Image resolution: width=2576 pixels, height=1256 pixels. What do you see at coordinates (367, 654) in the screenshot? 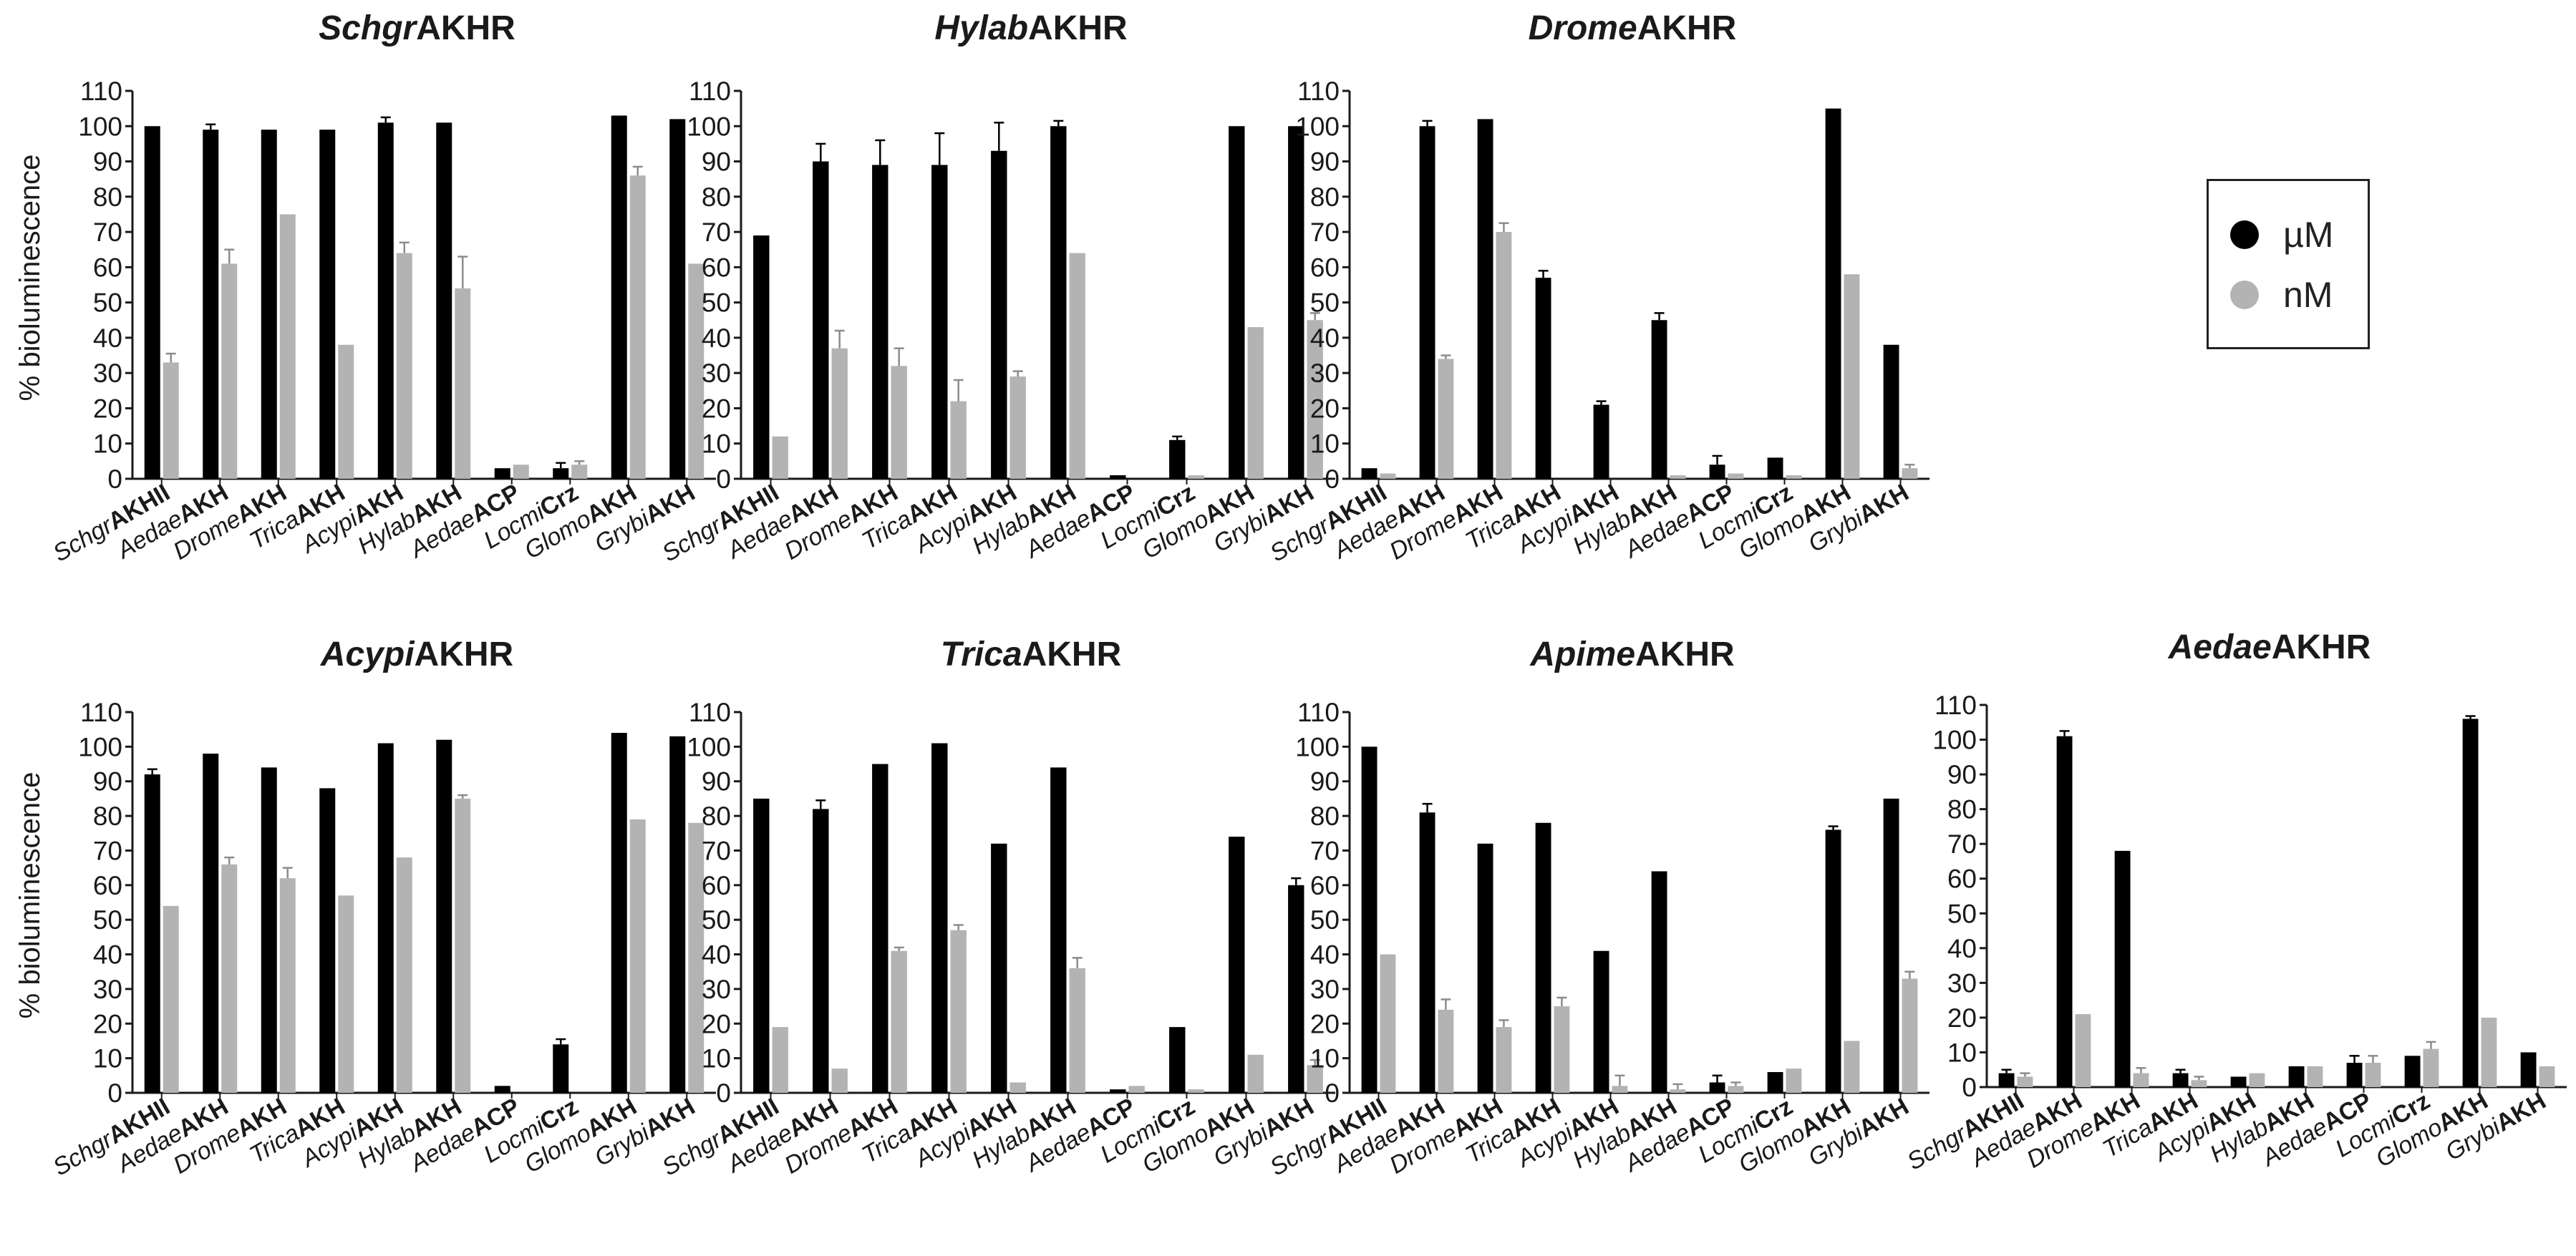
I see `chart-title-species: Acypi` at bounding box center [367, 654].